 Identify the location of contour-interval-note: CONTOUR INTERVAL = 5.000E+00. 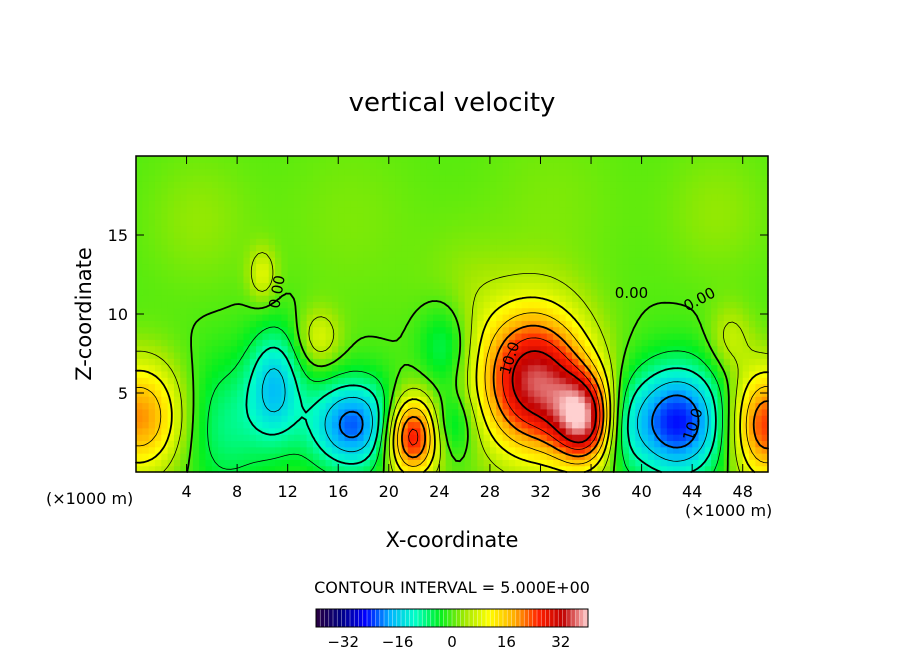
(452, 587).